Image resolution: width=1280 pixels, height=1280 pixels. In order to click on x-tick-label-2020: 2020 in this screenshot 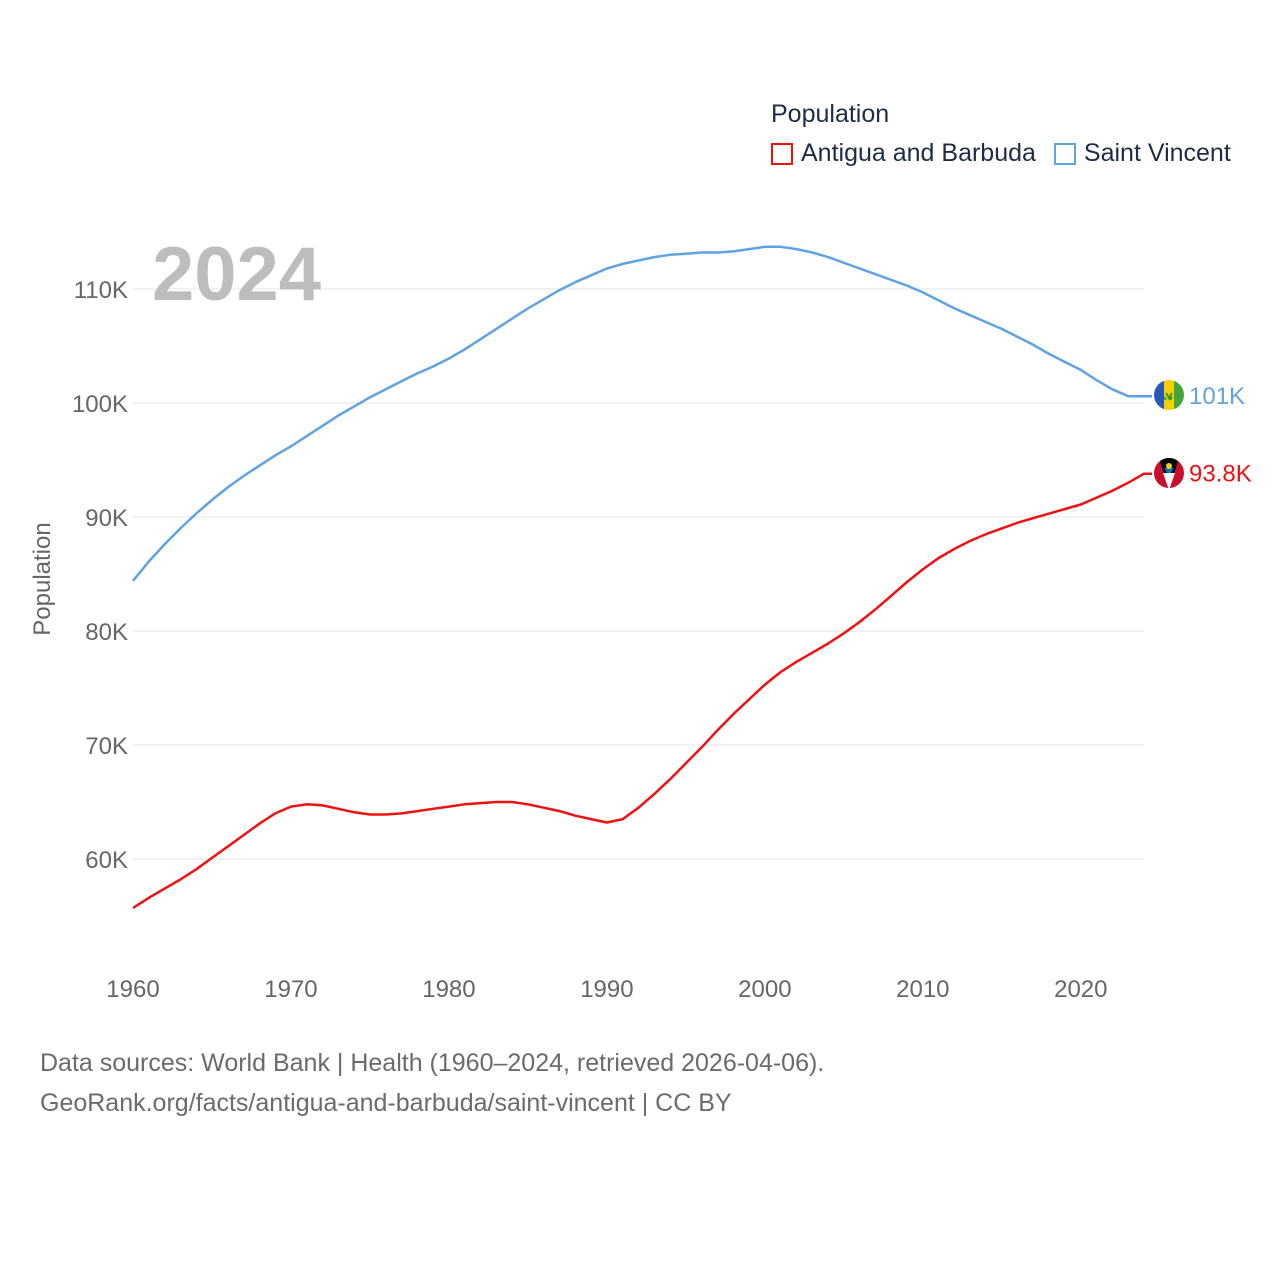, I will do `click(1080, 989)`.